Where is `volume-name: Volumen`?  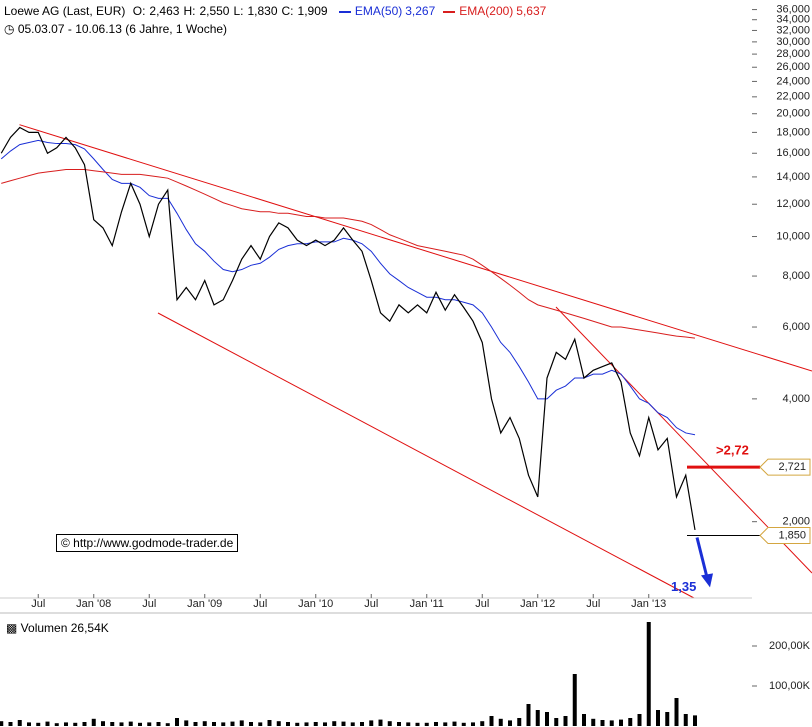
volume-name: Volumen is located at coordinates (44, 628).